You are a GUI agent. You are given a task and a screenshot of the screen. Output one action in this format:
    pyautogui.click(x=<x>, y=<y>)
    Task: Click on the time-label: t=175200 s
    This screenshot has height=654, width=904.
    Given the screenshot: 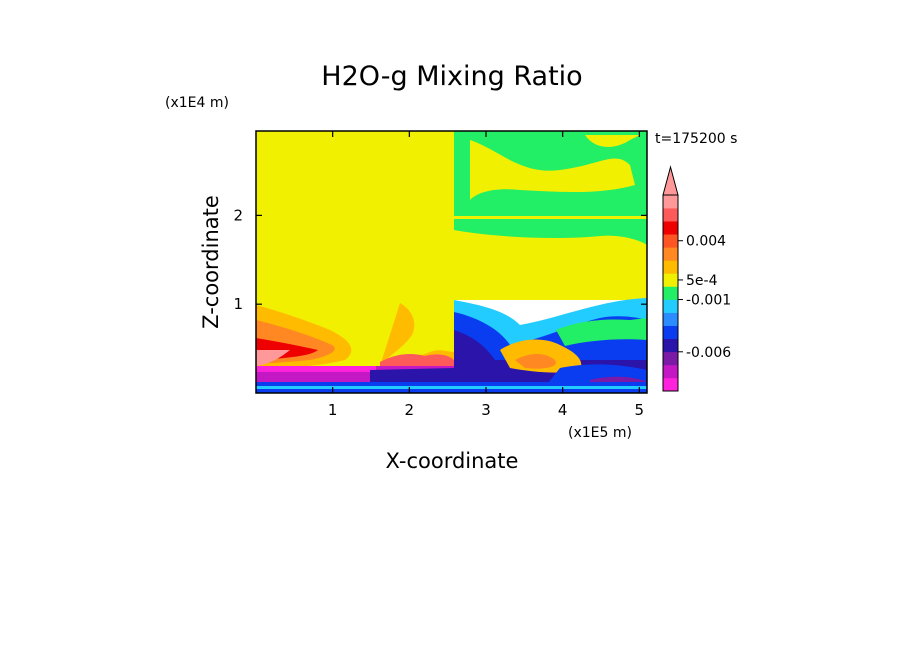 What is the action you would take?
    pyautogui.click(x=696, y=139)
    